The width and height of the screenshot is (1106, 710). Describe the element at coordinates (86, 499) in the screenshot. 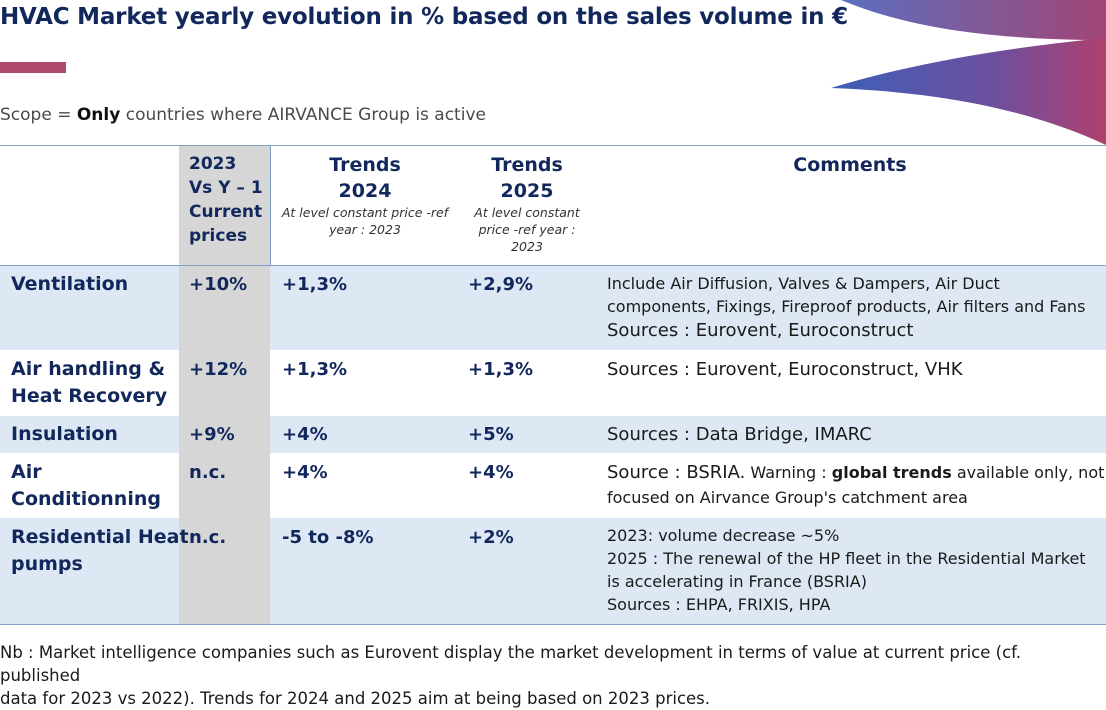

I see `row-label-line: Conditionning` at that location.